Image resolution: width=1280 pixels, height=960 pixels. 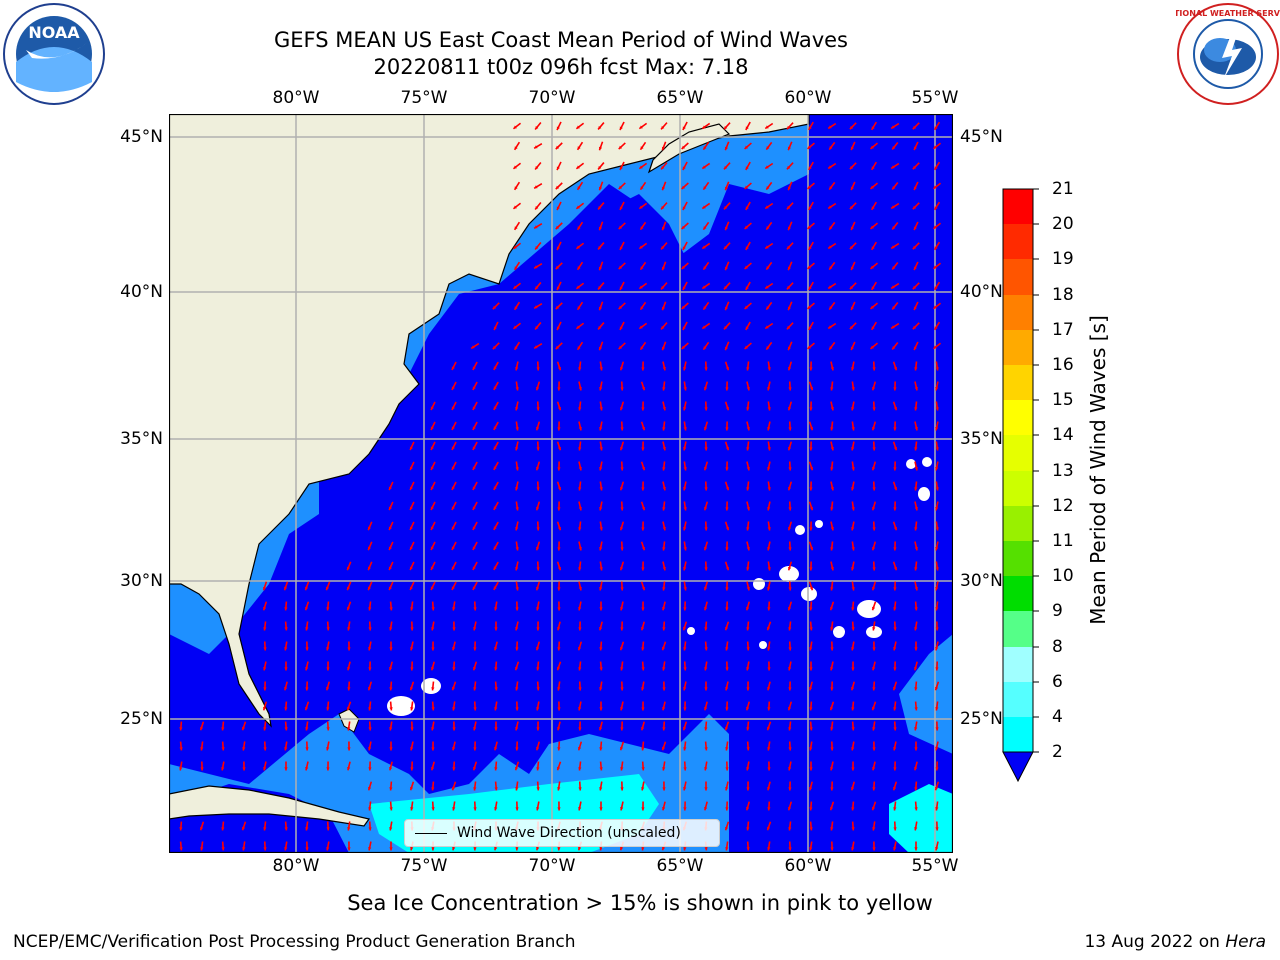 What do you see at coordinates (296, 866) in the screenshot?
I see `lon-label-bottom-80w: 80°W` at bounding box center [296, 866].